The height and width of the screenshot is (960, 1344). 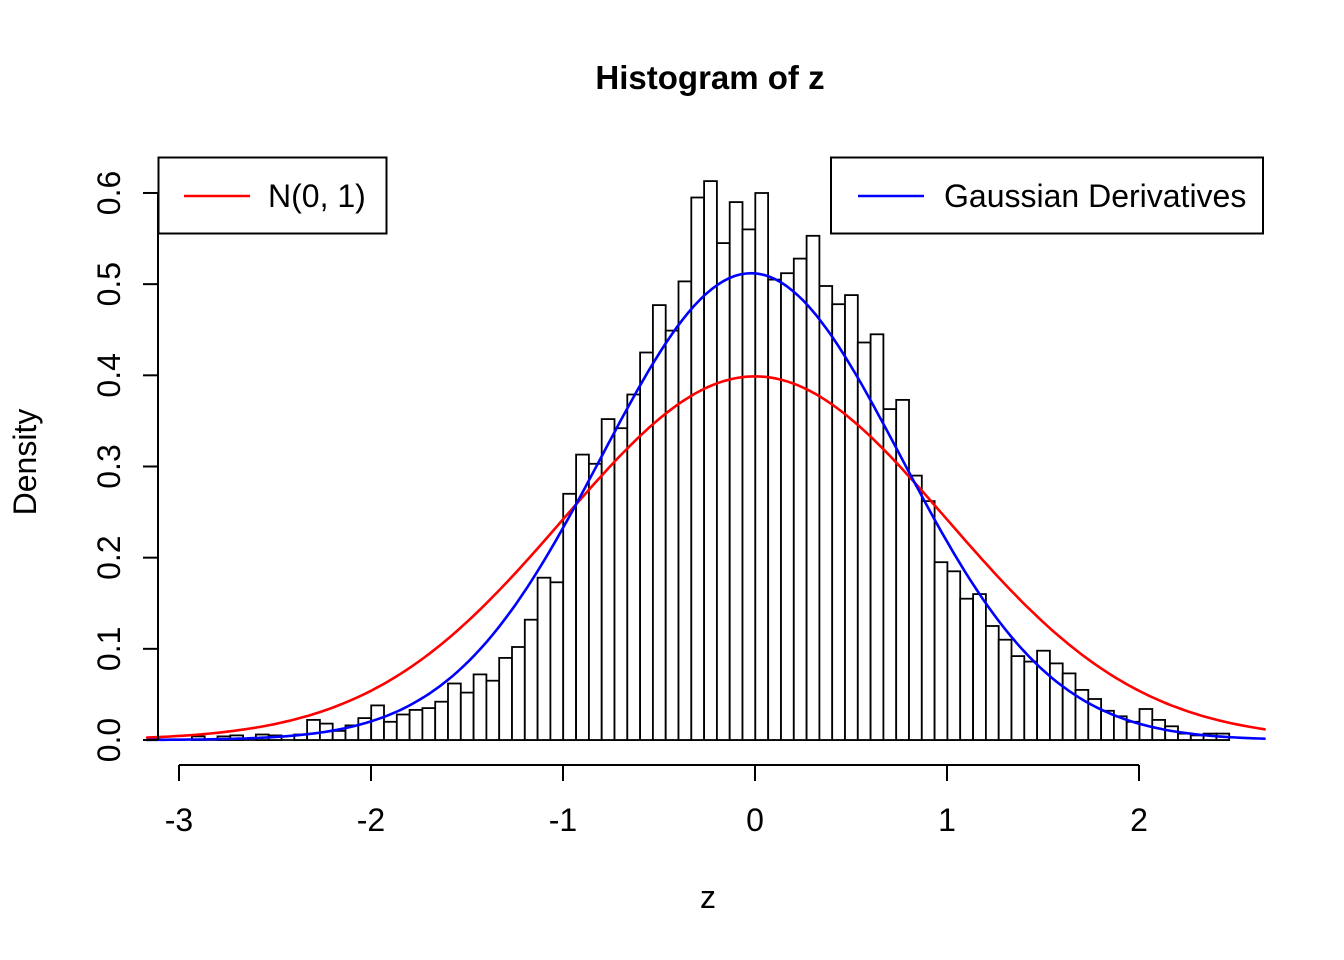 What do you see at coordinates (1095, 196) in the screenshot?
I see `legend-label-gaussian-derivatives: Gaussian Derivatives` at bounding box center [1095, 196].